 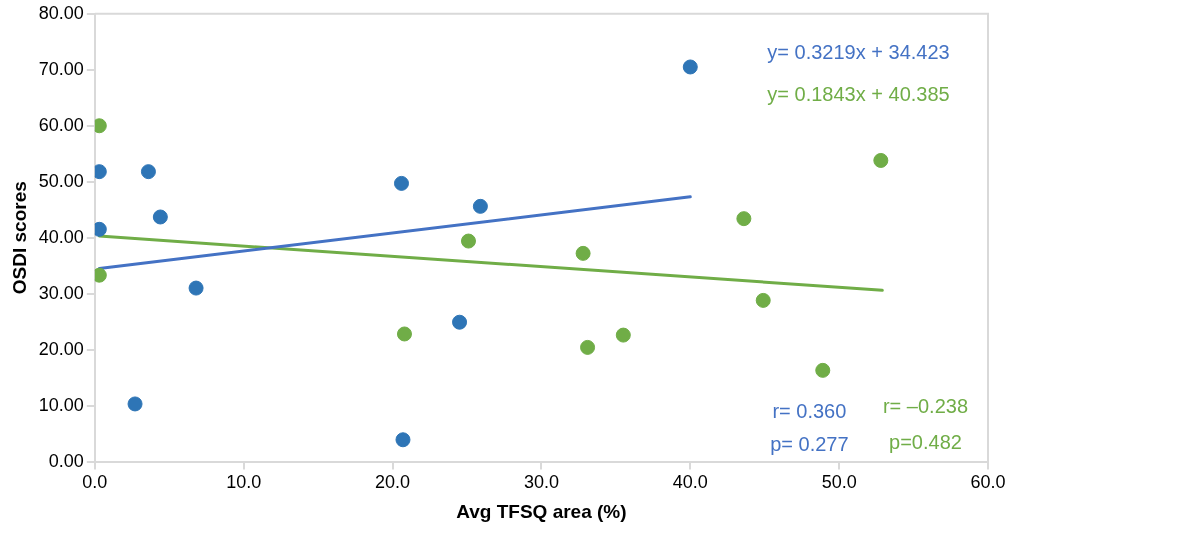 I want to click on x-tick-label: 10.0, so click(x=244, y=482).